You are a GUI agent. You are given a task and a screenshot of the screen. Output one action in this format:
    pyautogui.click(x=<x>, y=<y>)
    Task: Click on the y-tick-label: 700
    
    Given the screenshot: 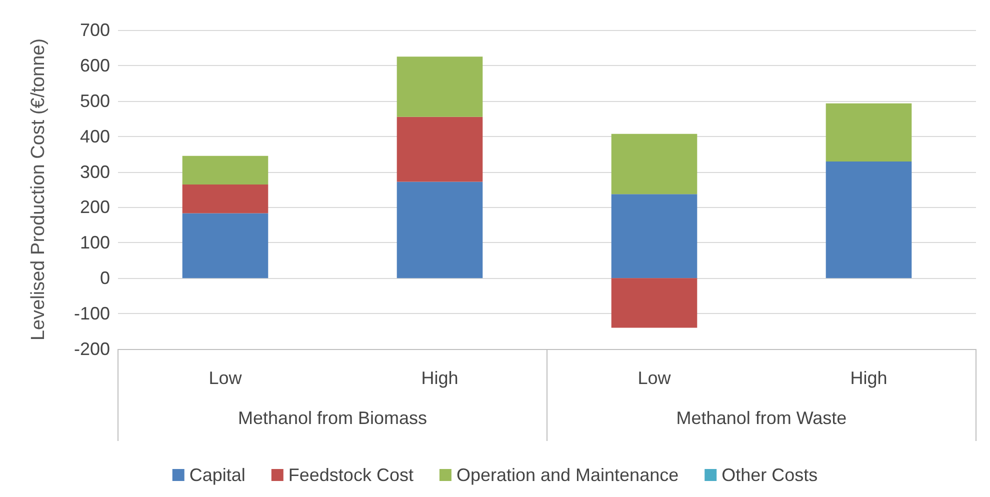 What is the action you would take?
    pyautogui.click(x=95, y=30)
    